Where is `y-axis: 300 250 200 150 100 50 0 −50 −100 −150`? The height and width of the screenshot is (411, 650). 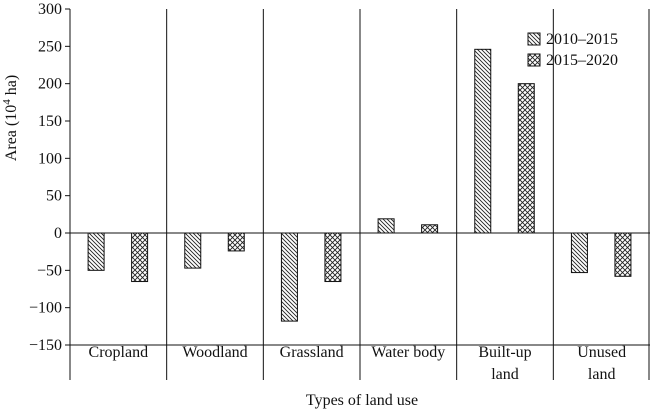
y-axis: 300 250 200 150 100 50 0 −50 −100 −150 is located at coordinates (50, 190).